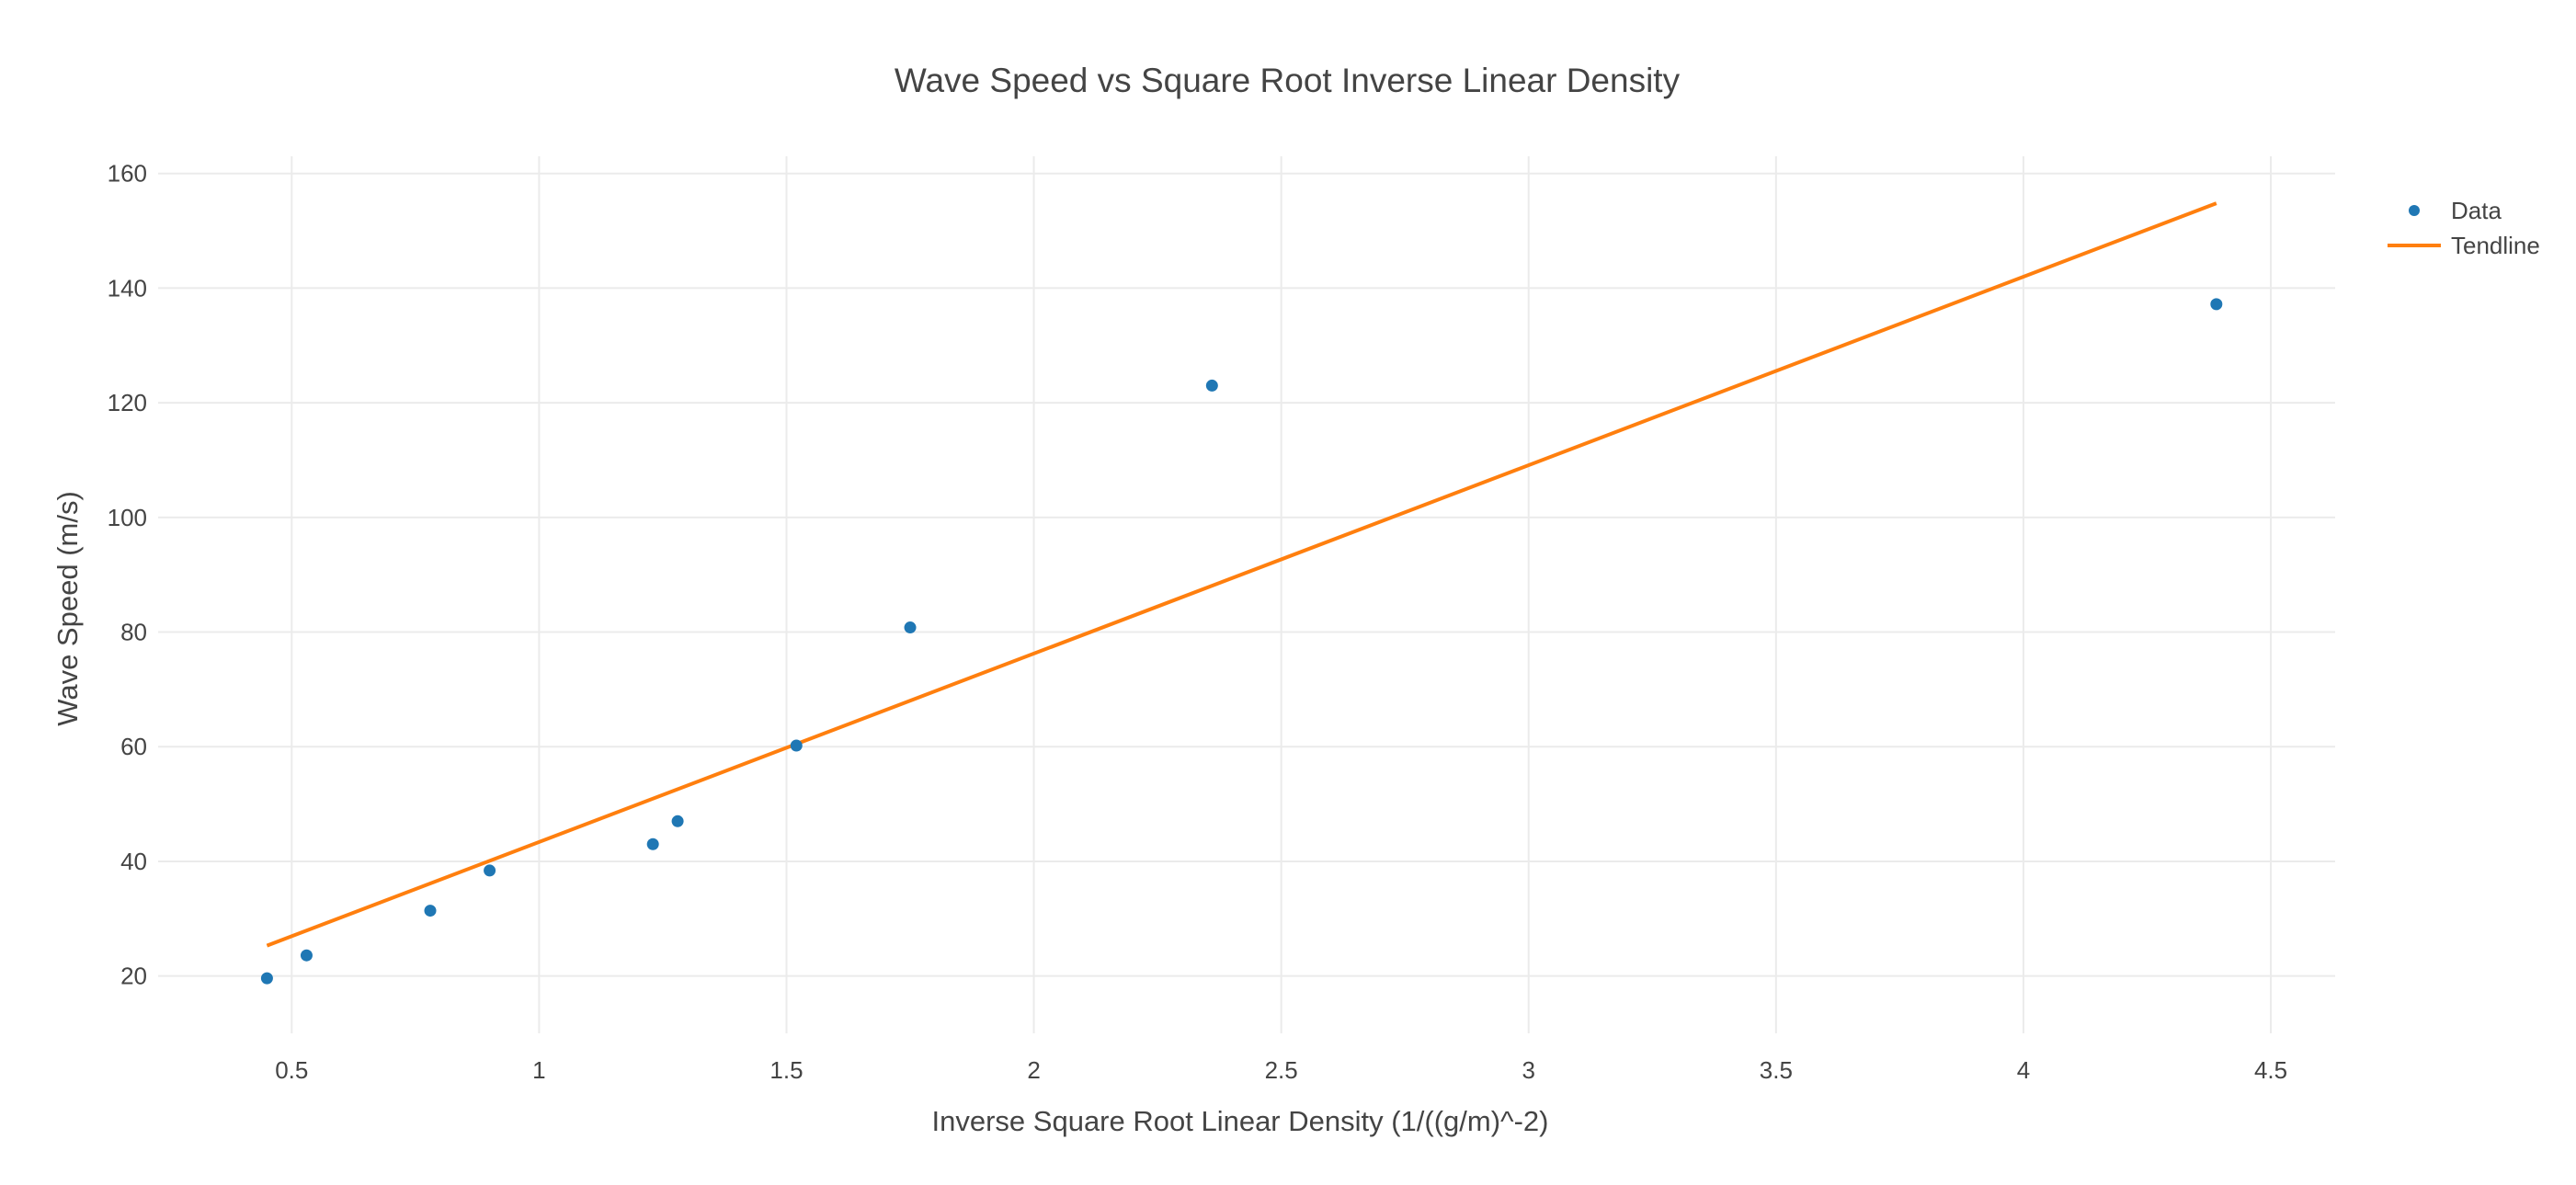 This screenshot has width=2576, height=1185. What do you see at coordinates (2414, 210) in the screenshot?
I see `legend-marker-data` at bounding box center [2414, 210].